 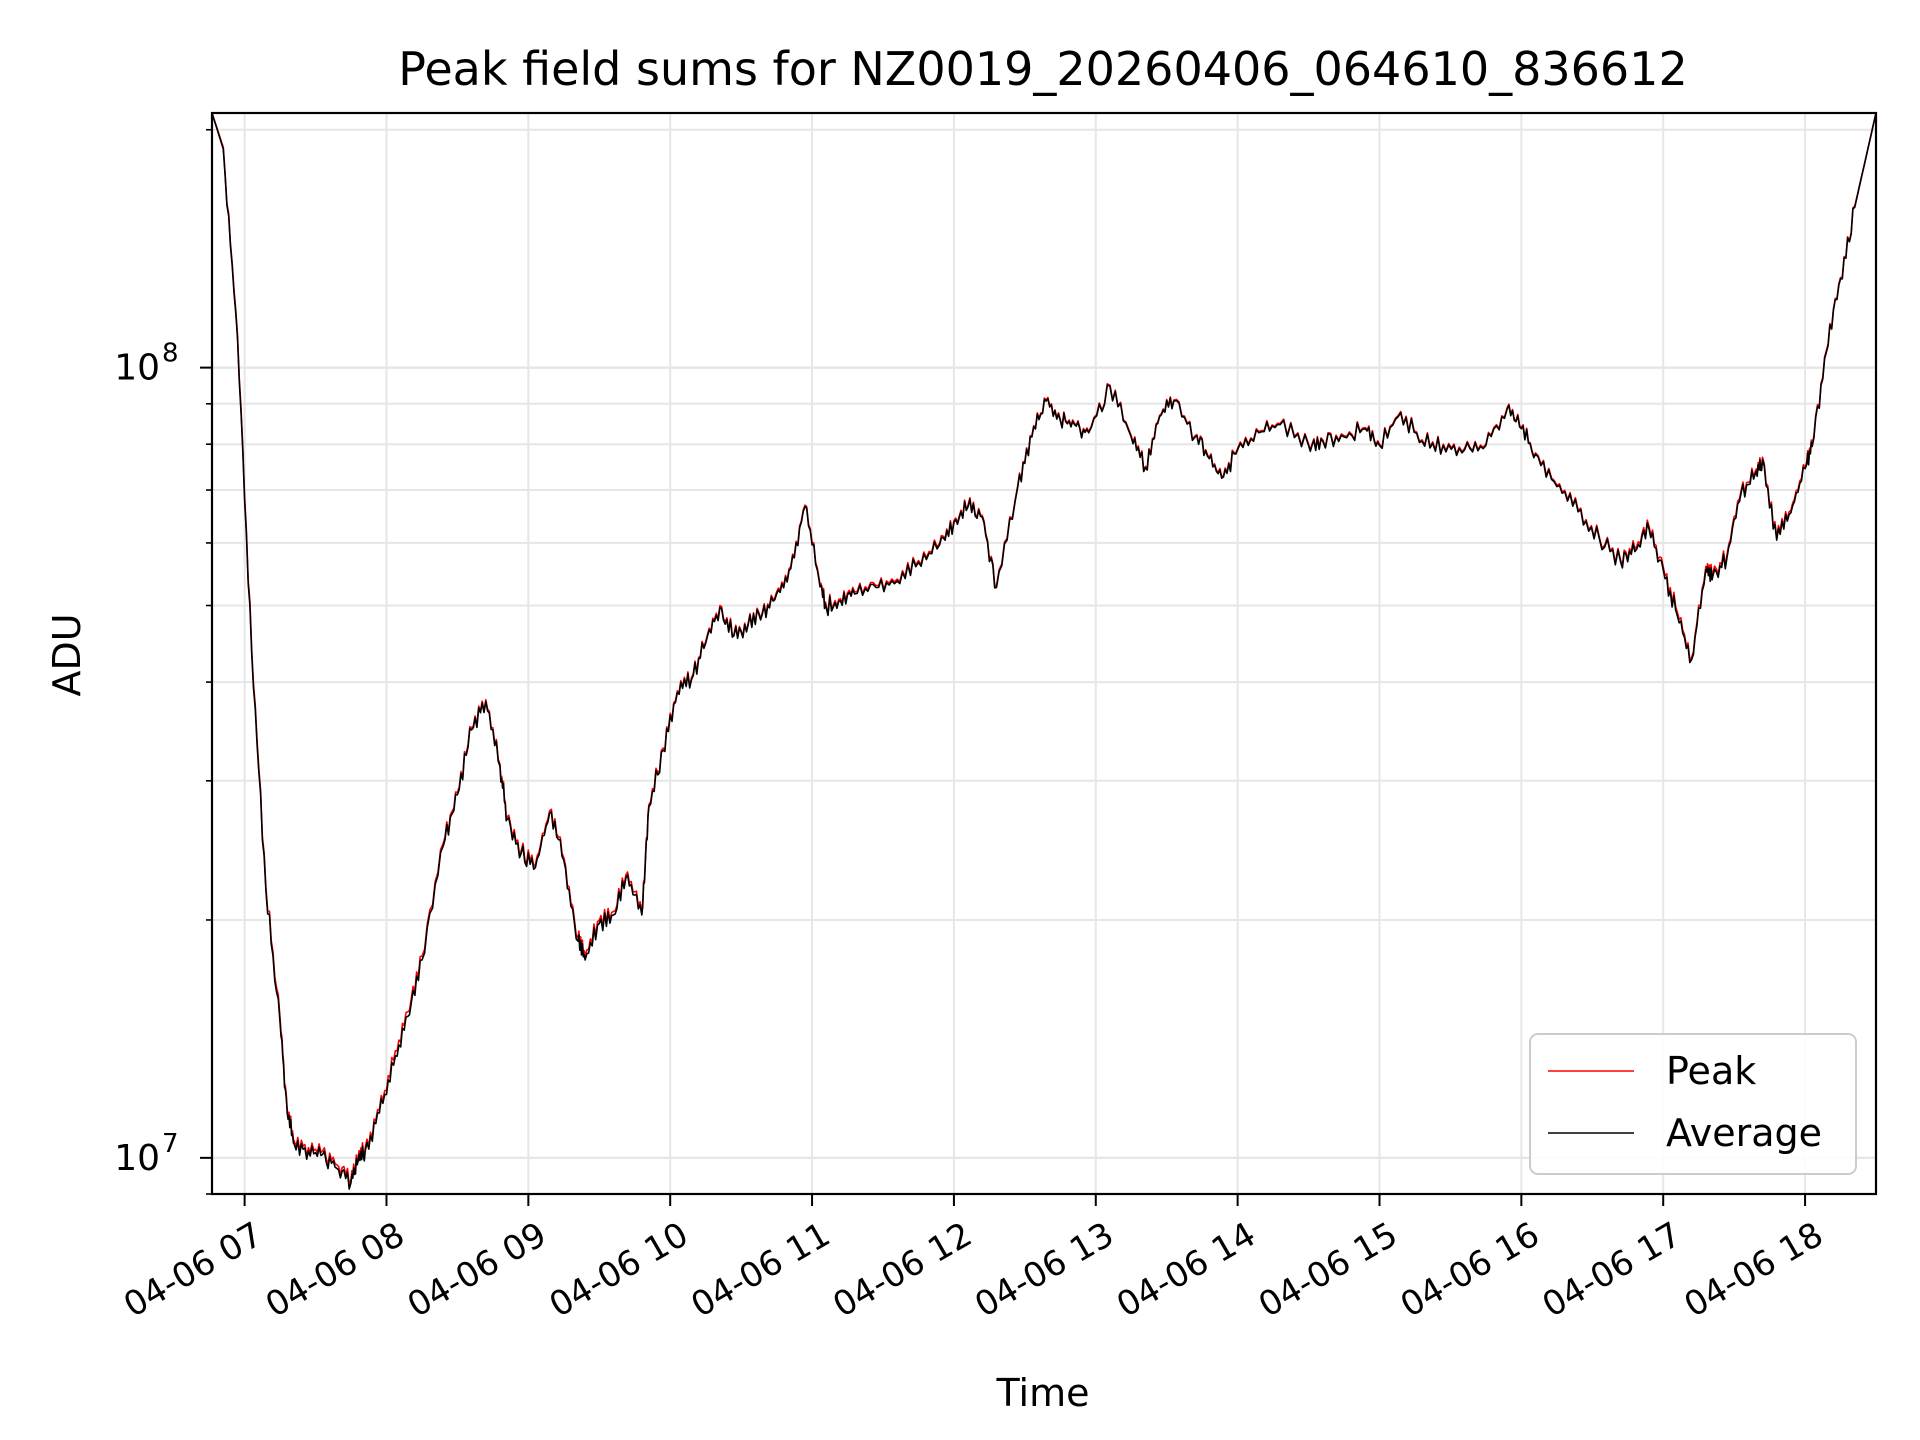 What do you see at coordinates (170, 1144) in the screenshot?
I see `y-tick-exponent: 7` at bounding box center [170, 1144].